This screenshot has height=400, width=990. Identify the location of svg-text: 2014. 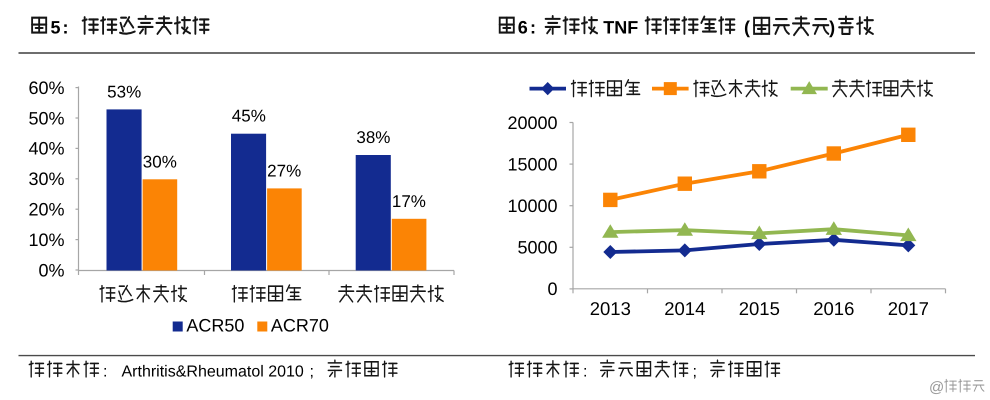
(684, 308).